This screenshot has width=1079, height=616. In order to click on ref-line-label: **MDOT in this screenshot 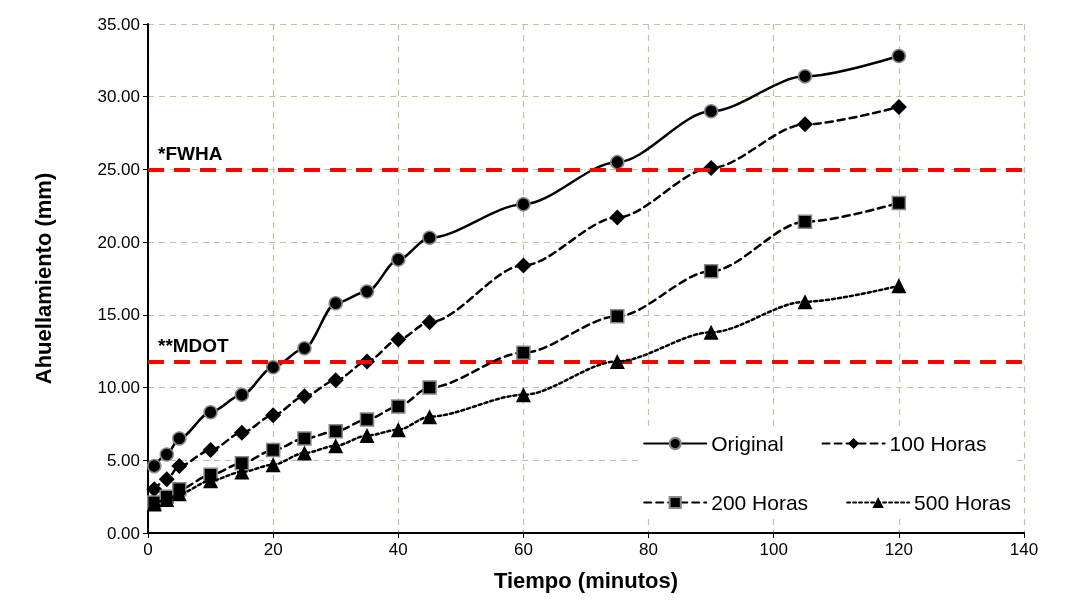, I will do `click(194, 346)`.